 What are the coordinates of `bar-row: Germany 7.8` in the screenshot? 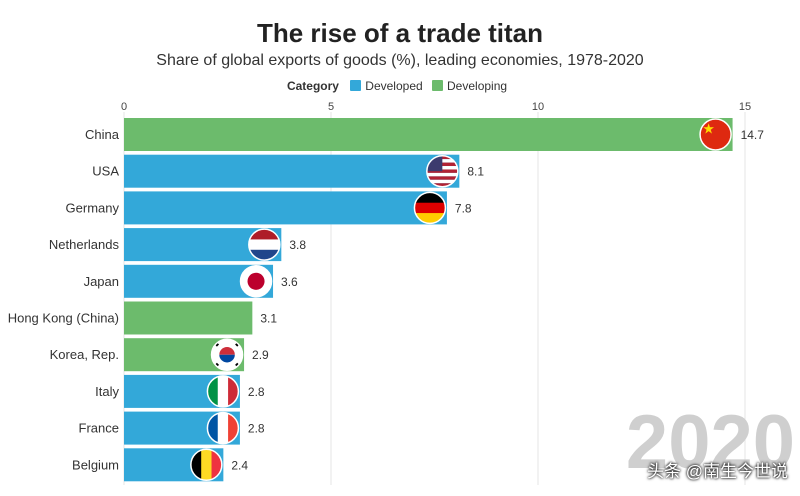 It's located at (269, 208).